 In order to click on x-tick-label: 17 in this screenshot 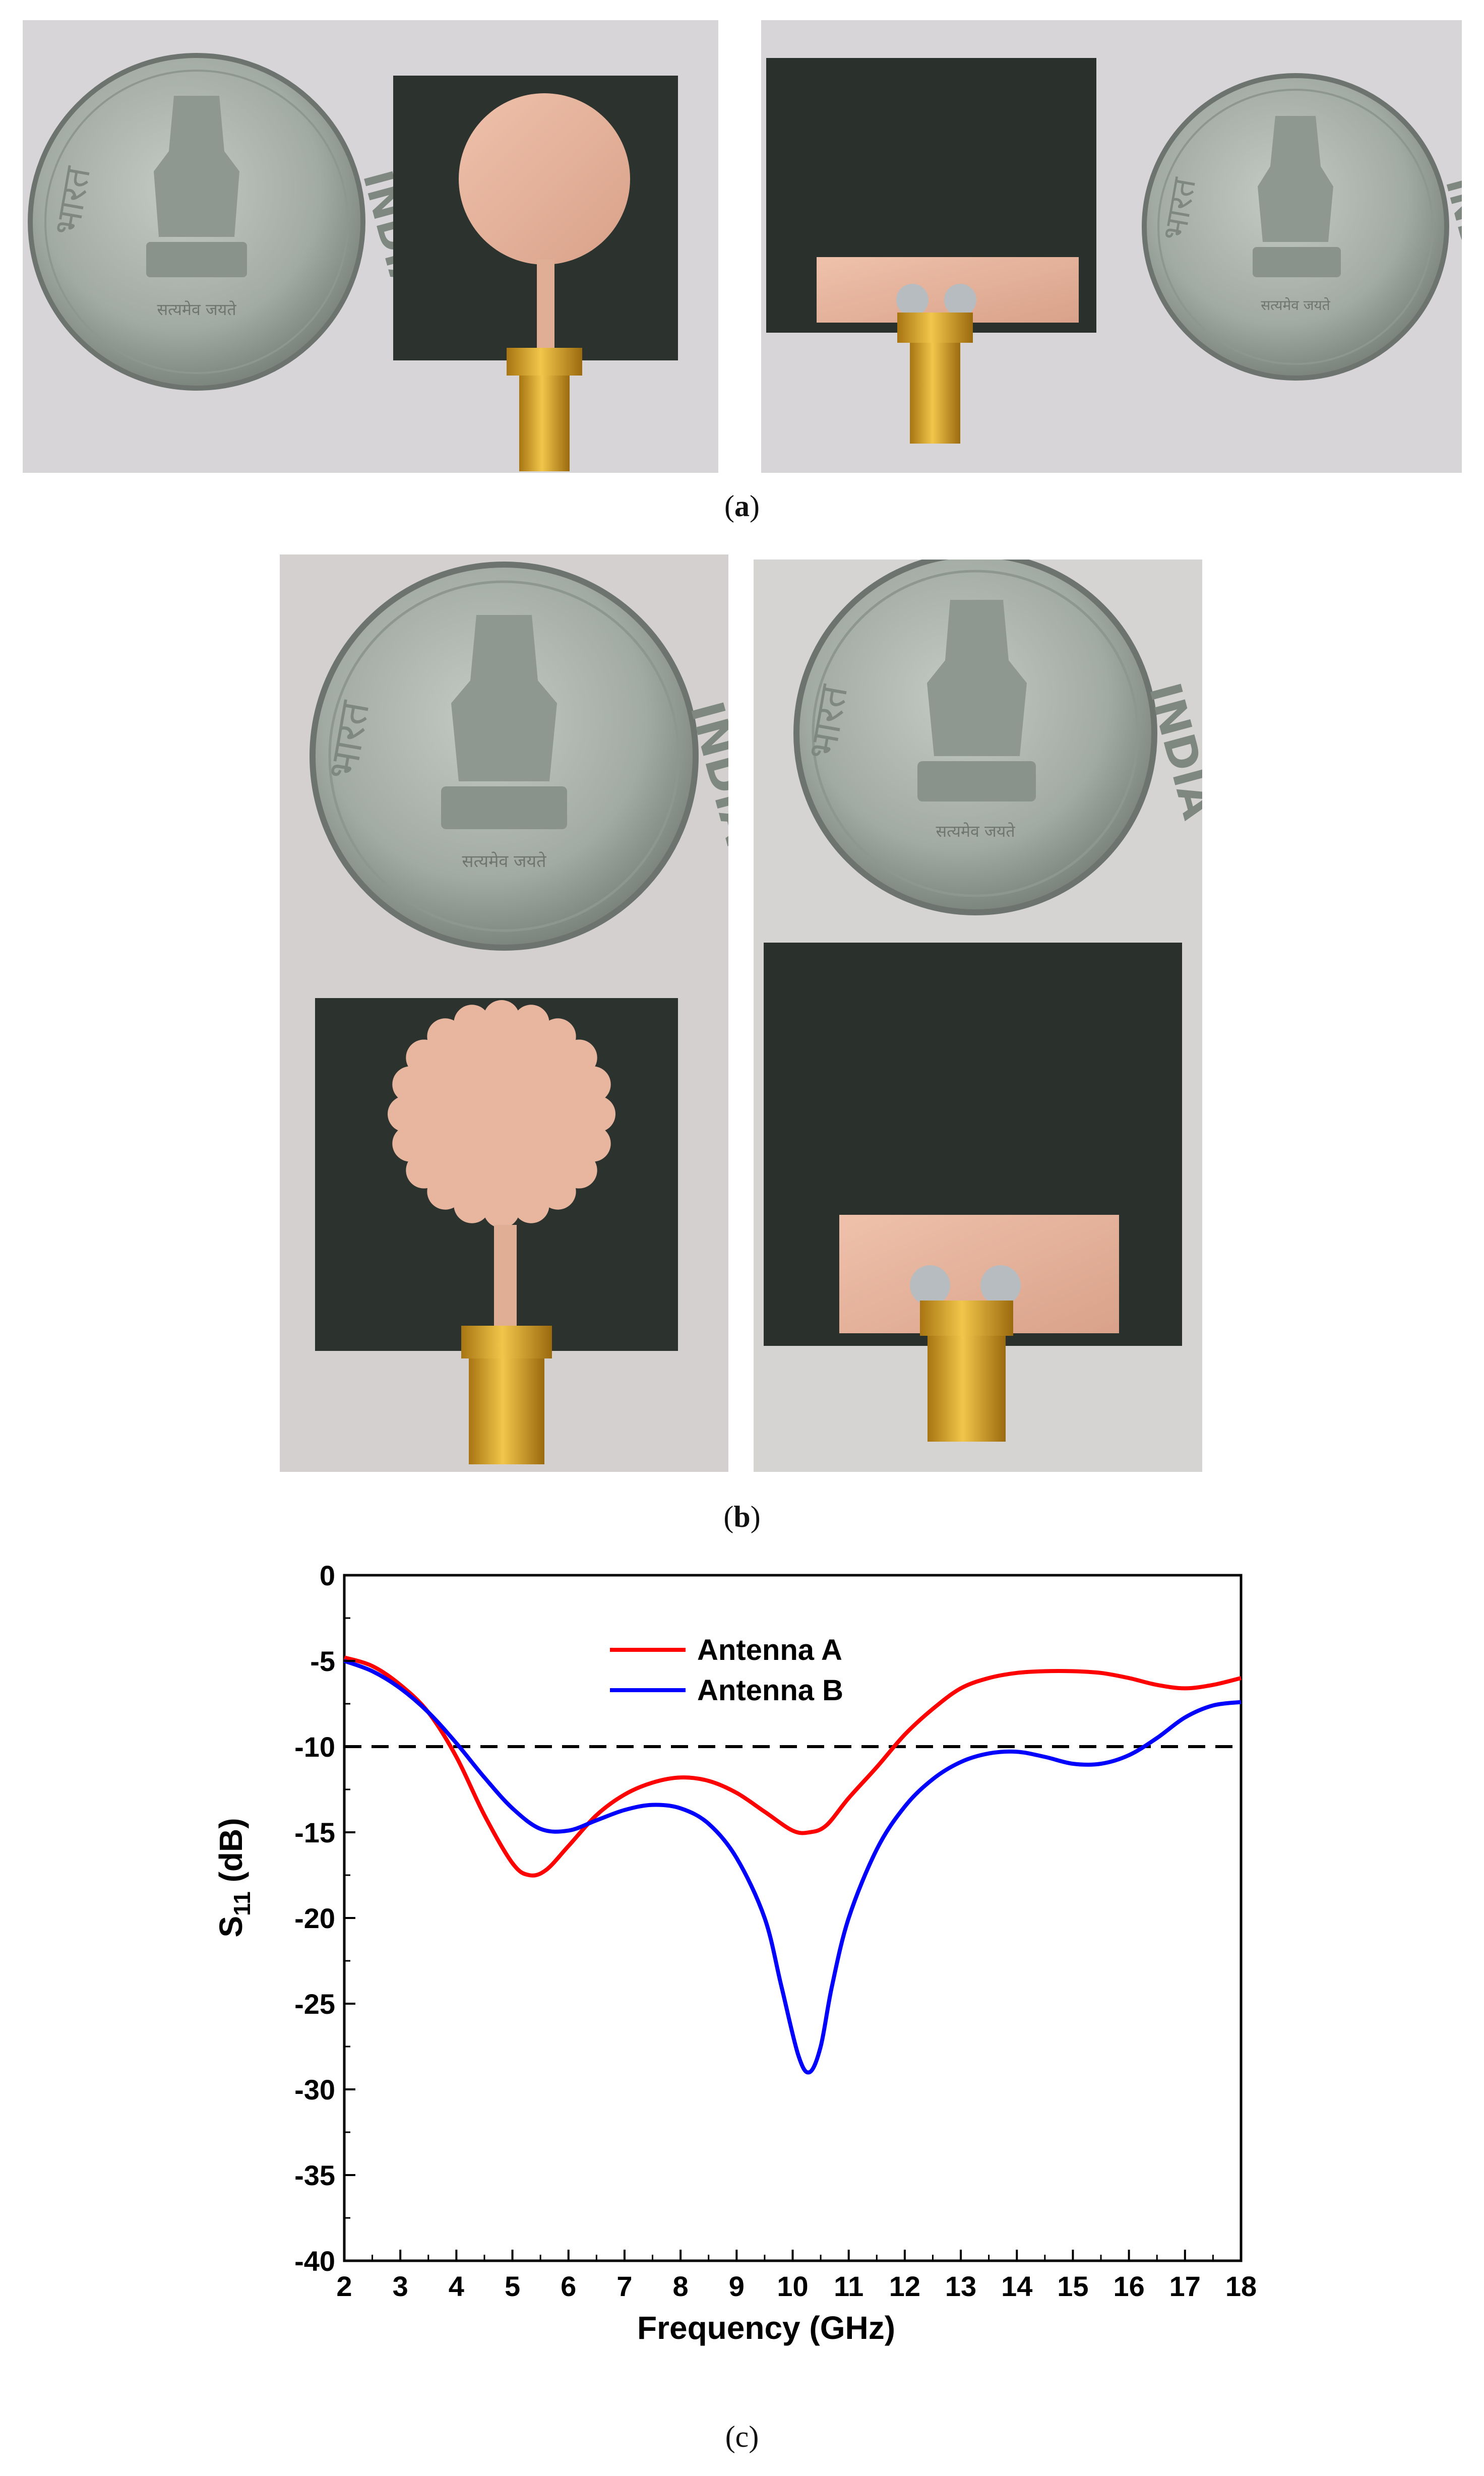, I will do `click(1185, 2286)`.